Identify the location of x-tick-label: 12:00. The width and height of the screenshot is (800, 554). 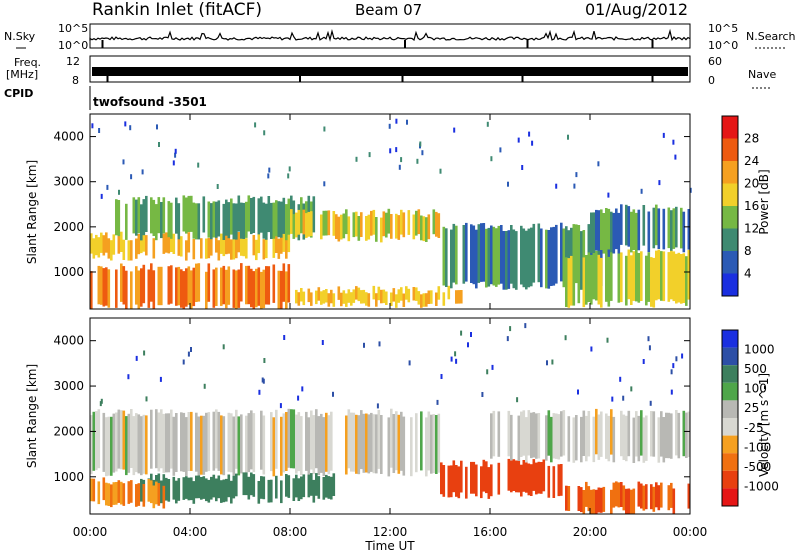
(390, 532).